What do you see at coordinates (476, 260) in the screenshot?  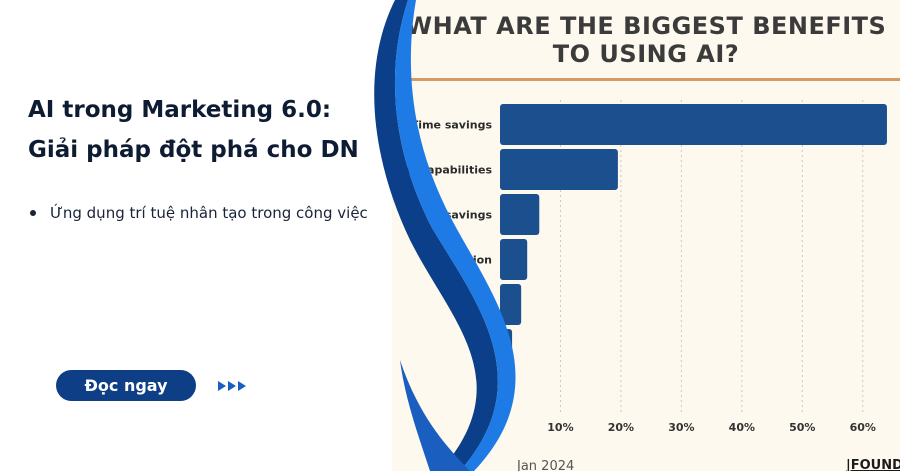 I see `category-label: ation` at bounding box center [476, 260].